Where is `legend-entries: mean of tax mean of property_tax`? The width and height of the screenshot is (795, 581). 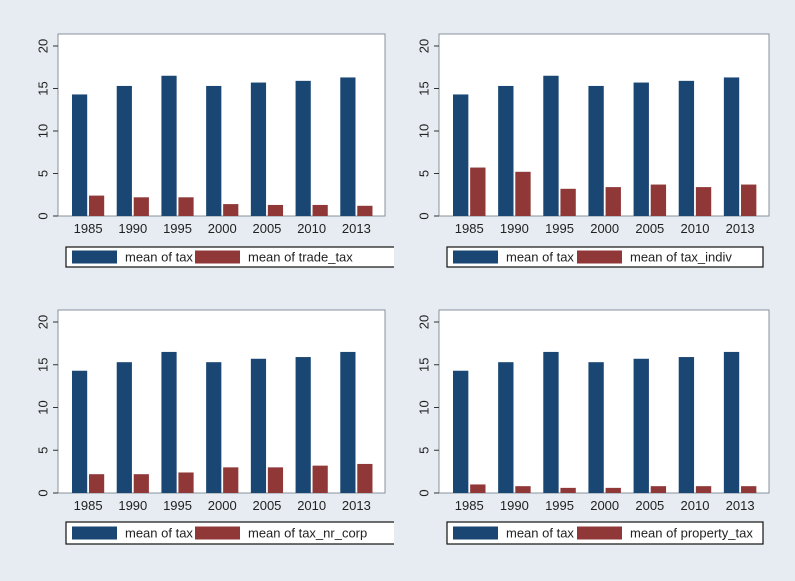 legend-entries: mean of tax mean of property_tax is located at coordinates (603, 533).